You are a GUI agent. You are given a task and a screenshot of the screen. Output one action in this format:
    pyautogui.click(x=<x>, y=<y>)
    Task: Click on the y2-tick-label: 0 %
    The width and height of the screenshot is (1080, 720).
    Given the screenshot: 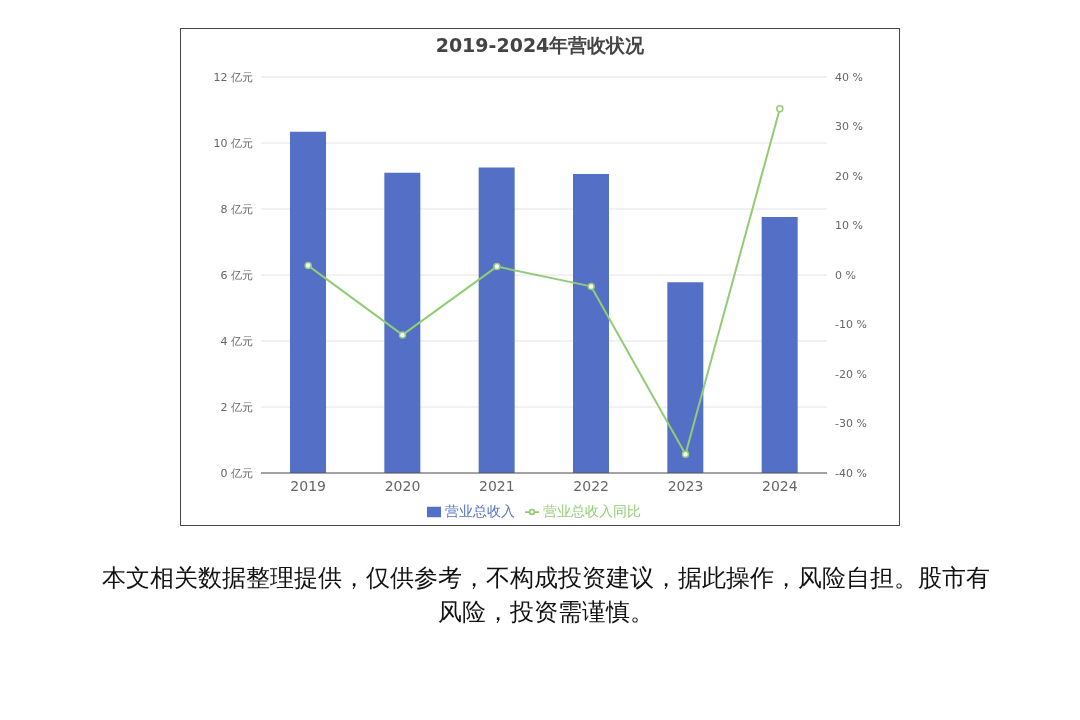 What is the action you would take?
    pyautogui.click(x=845, y=275)
    